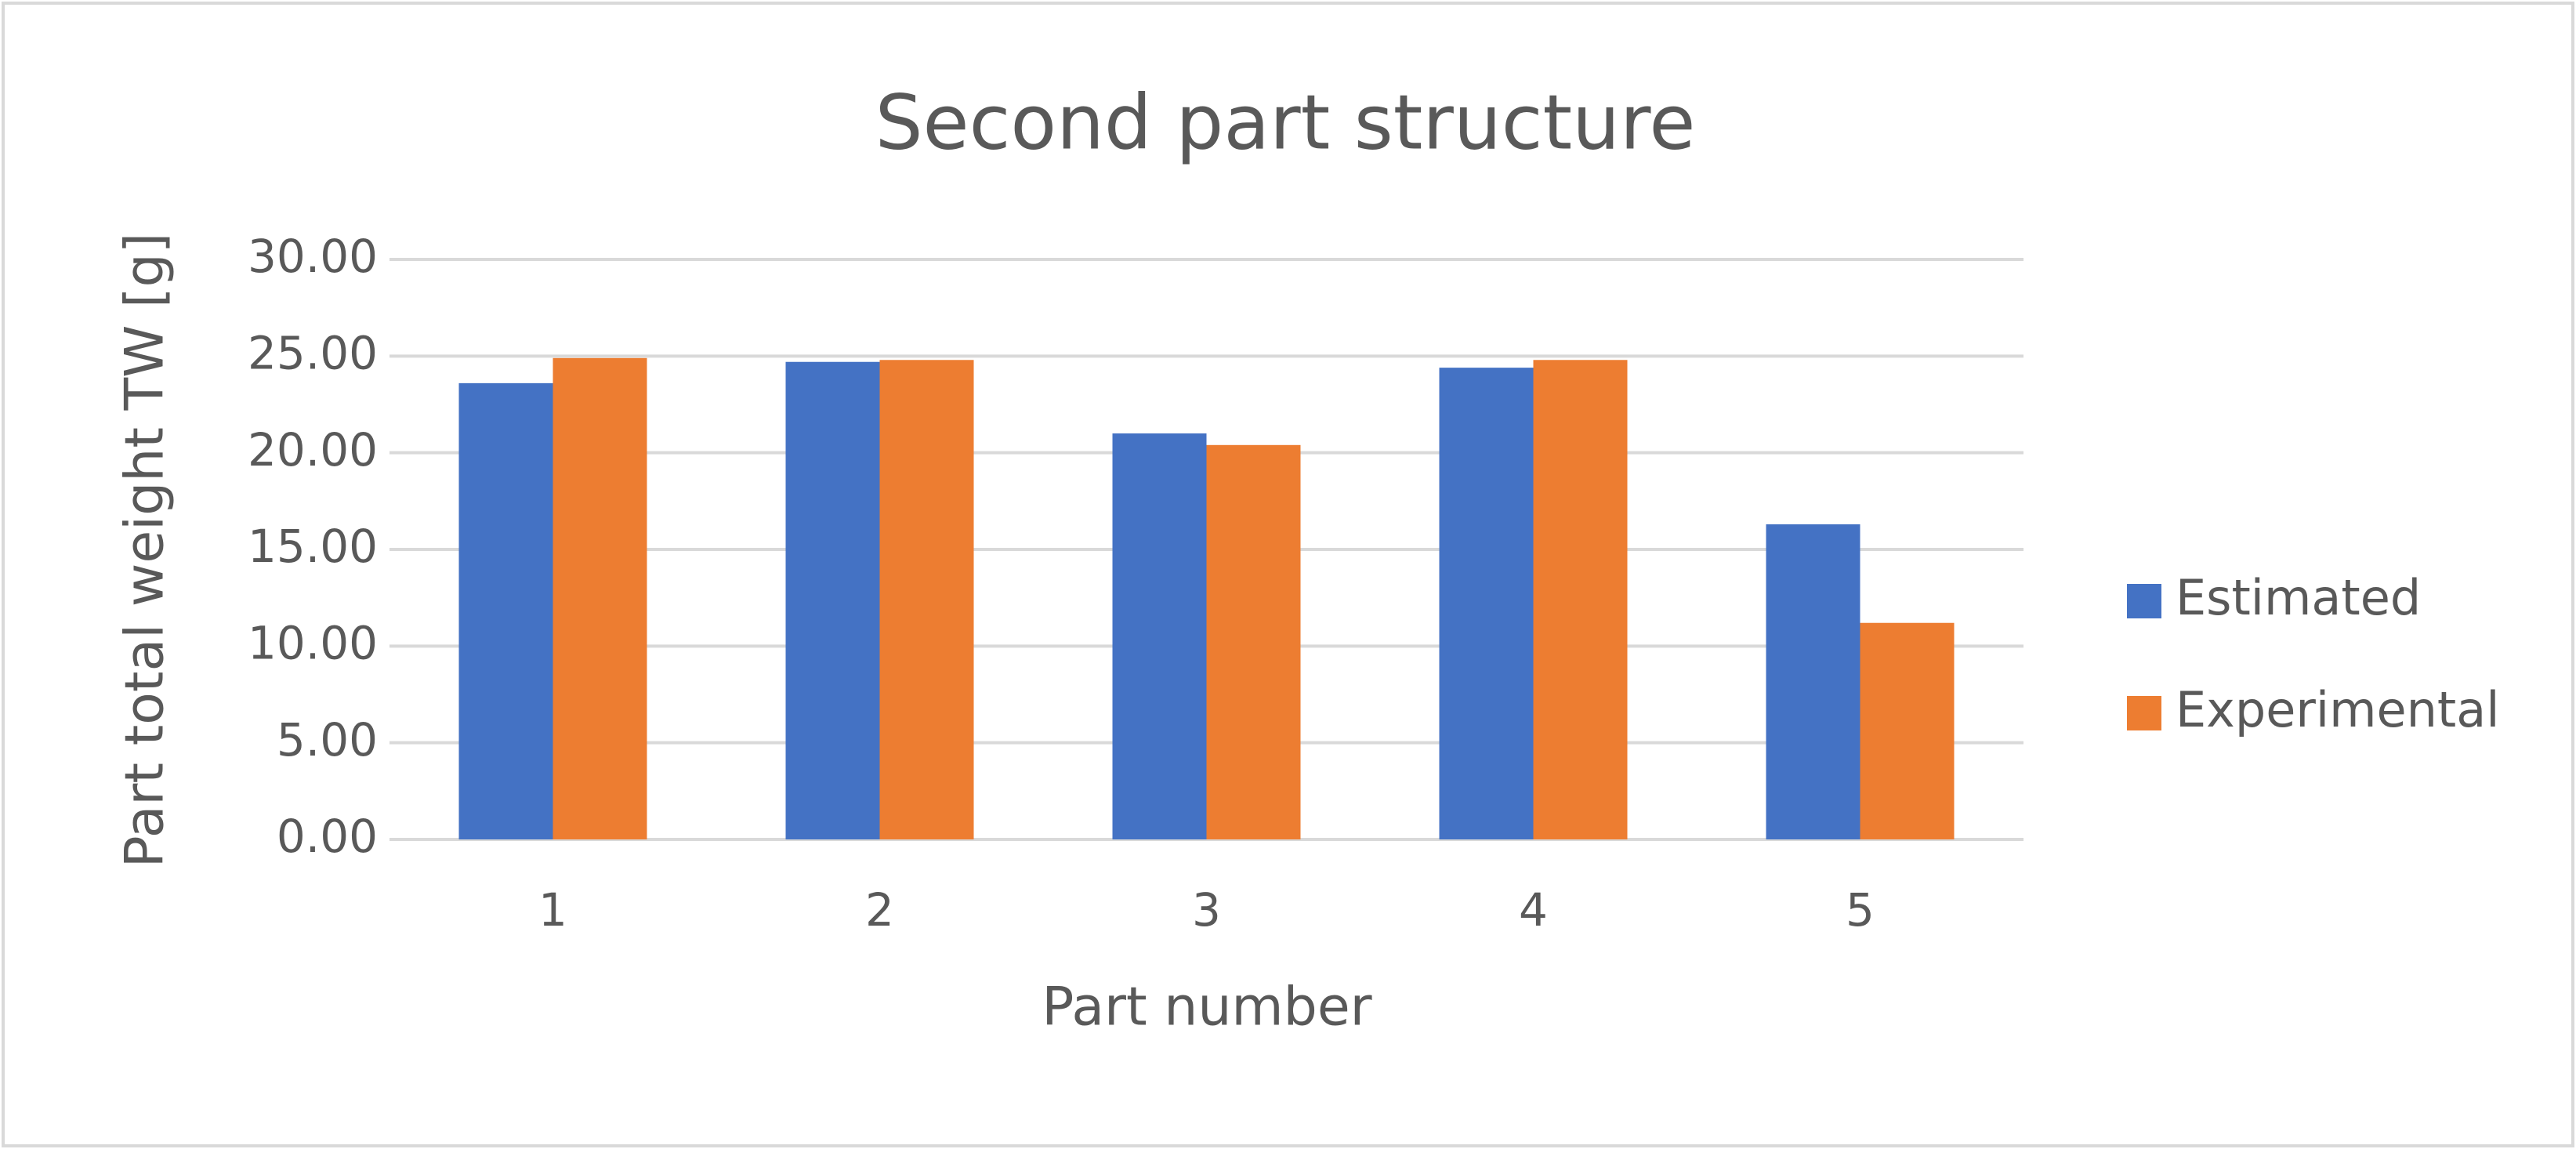  I want to click on y-tick-label: 5.00, so click(327, 740).